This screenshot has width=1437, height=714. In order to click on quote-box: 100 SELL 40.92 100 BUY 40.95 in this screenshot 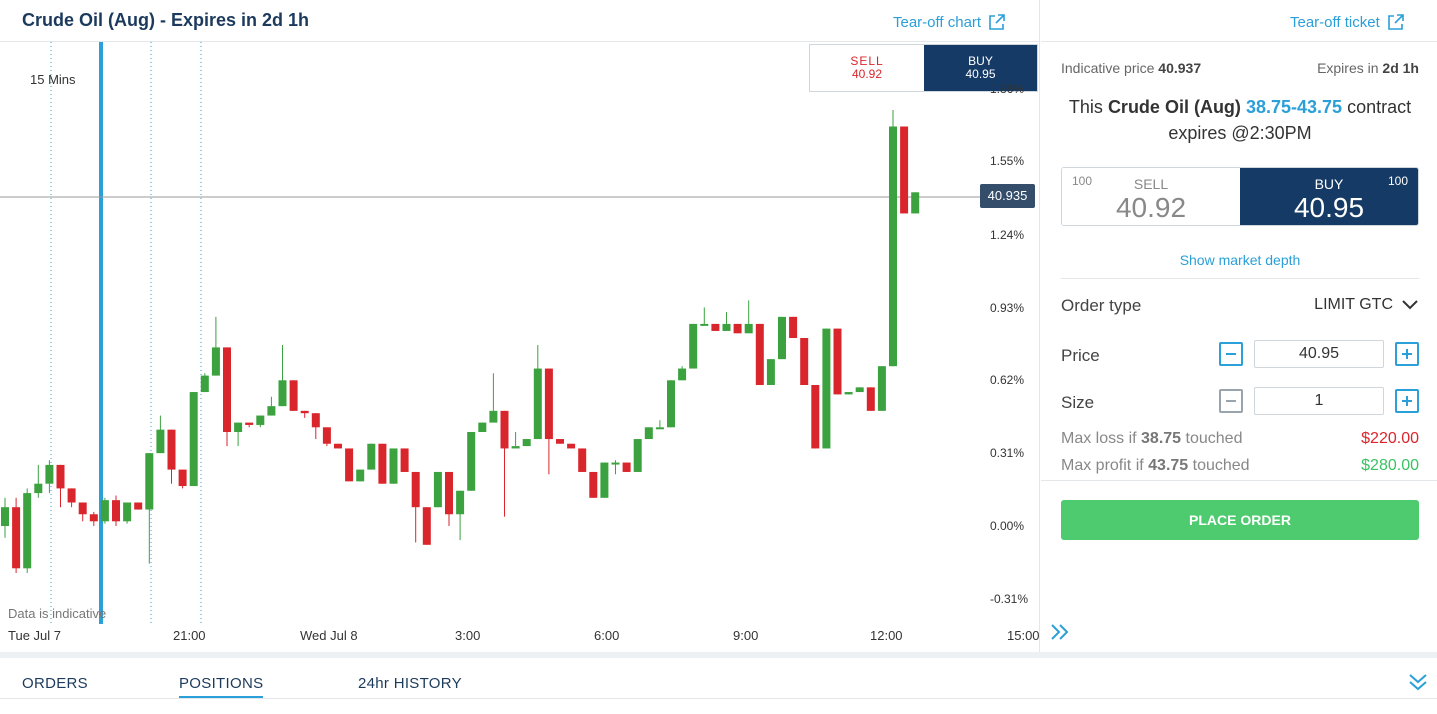, I will do `click(1240, 196)`.